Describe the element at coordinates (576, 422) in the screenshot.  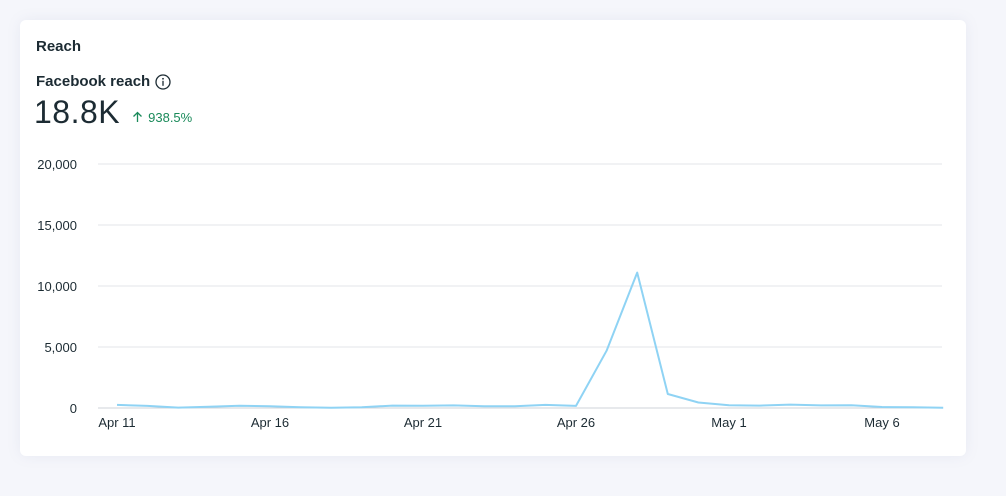
I see `x-tick-label: Apr 26` at that location.